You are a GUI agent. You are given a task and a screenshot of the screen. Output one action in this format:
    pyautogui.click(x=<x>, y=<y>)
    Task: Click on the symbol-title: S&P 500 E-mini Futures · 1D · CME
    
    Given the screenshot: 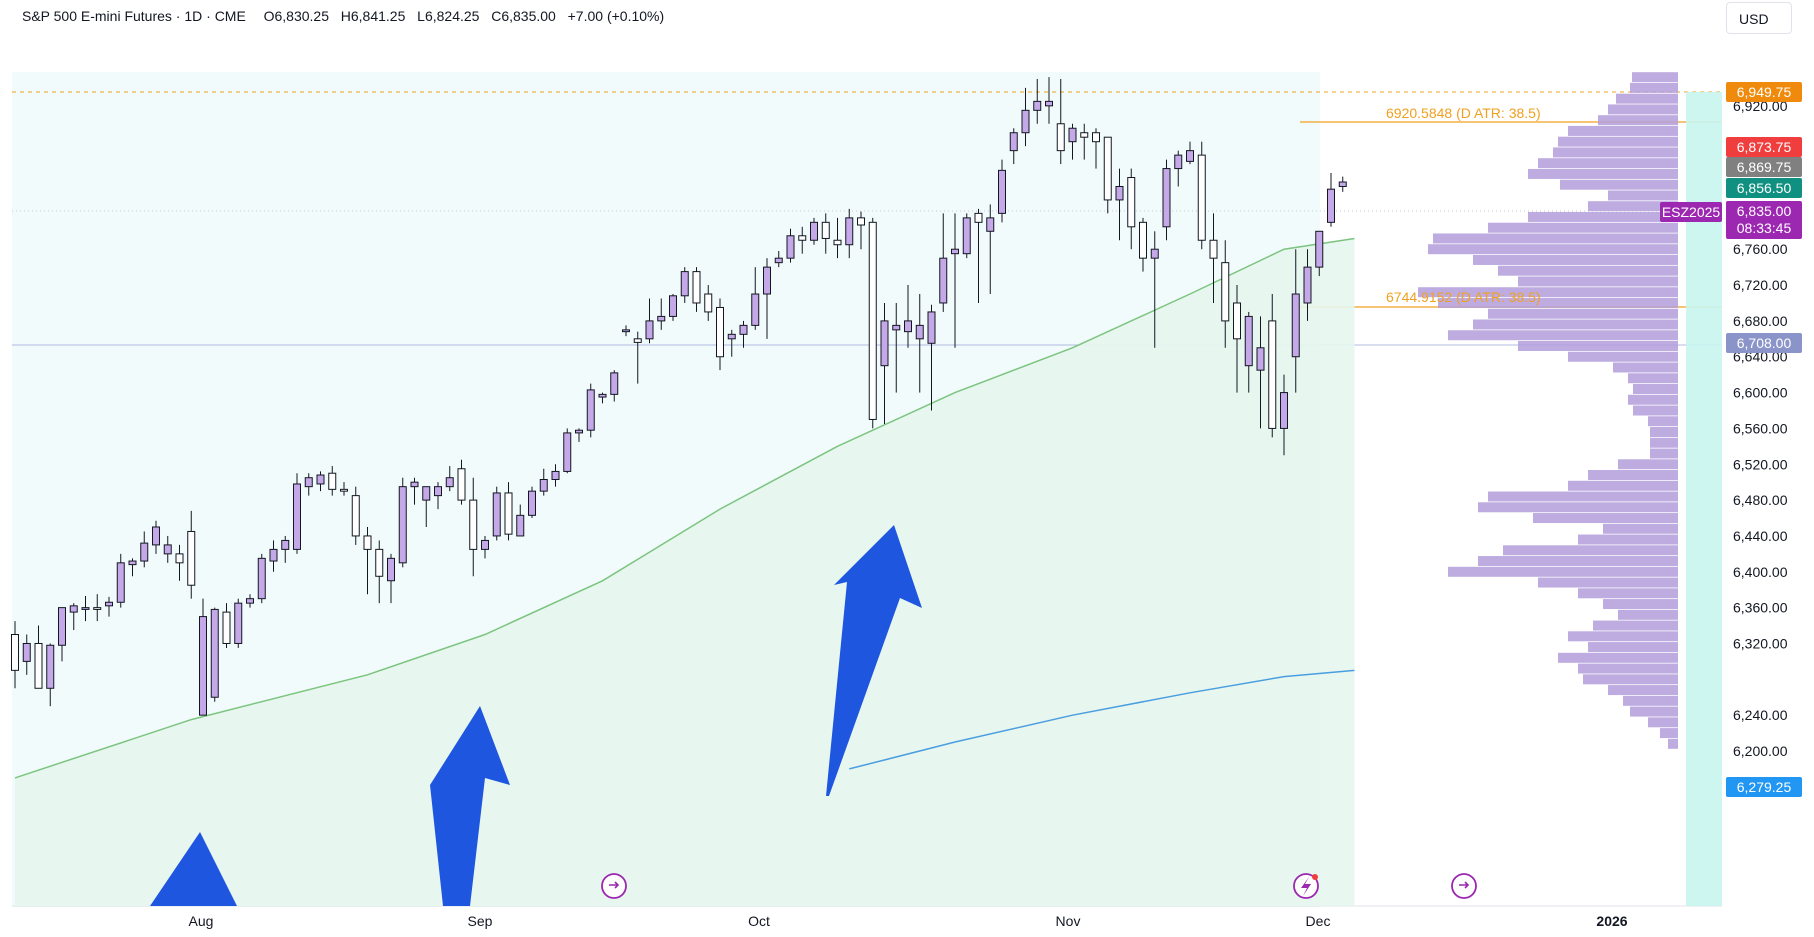 What is the action you would take?
    pyautogui.click(x=134, y=16)
    